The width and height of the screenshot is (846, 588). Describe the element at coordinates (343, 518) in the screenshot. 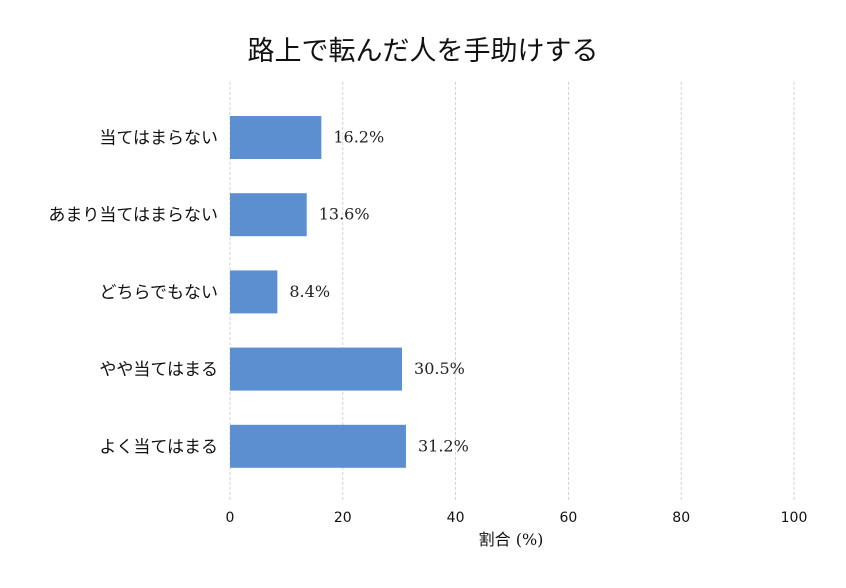

I see `x-tick-label-20: 20` at that location.